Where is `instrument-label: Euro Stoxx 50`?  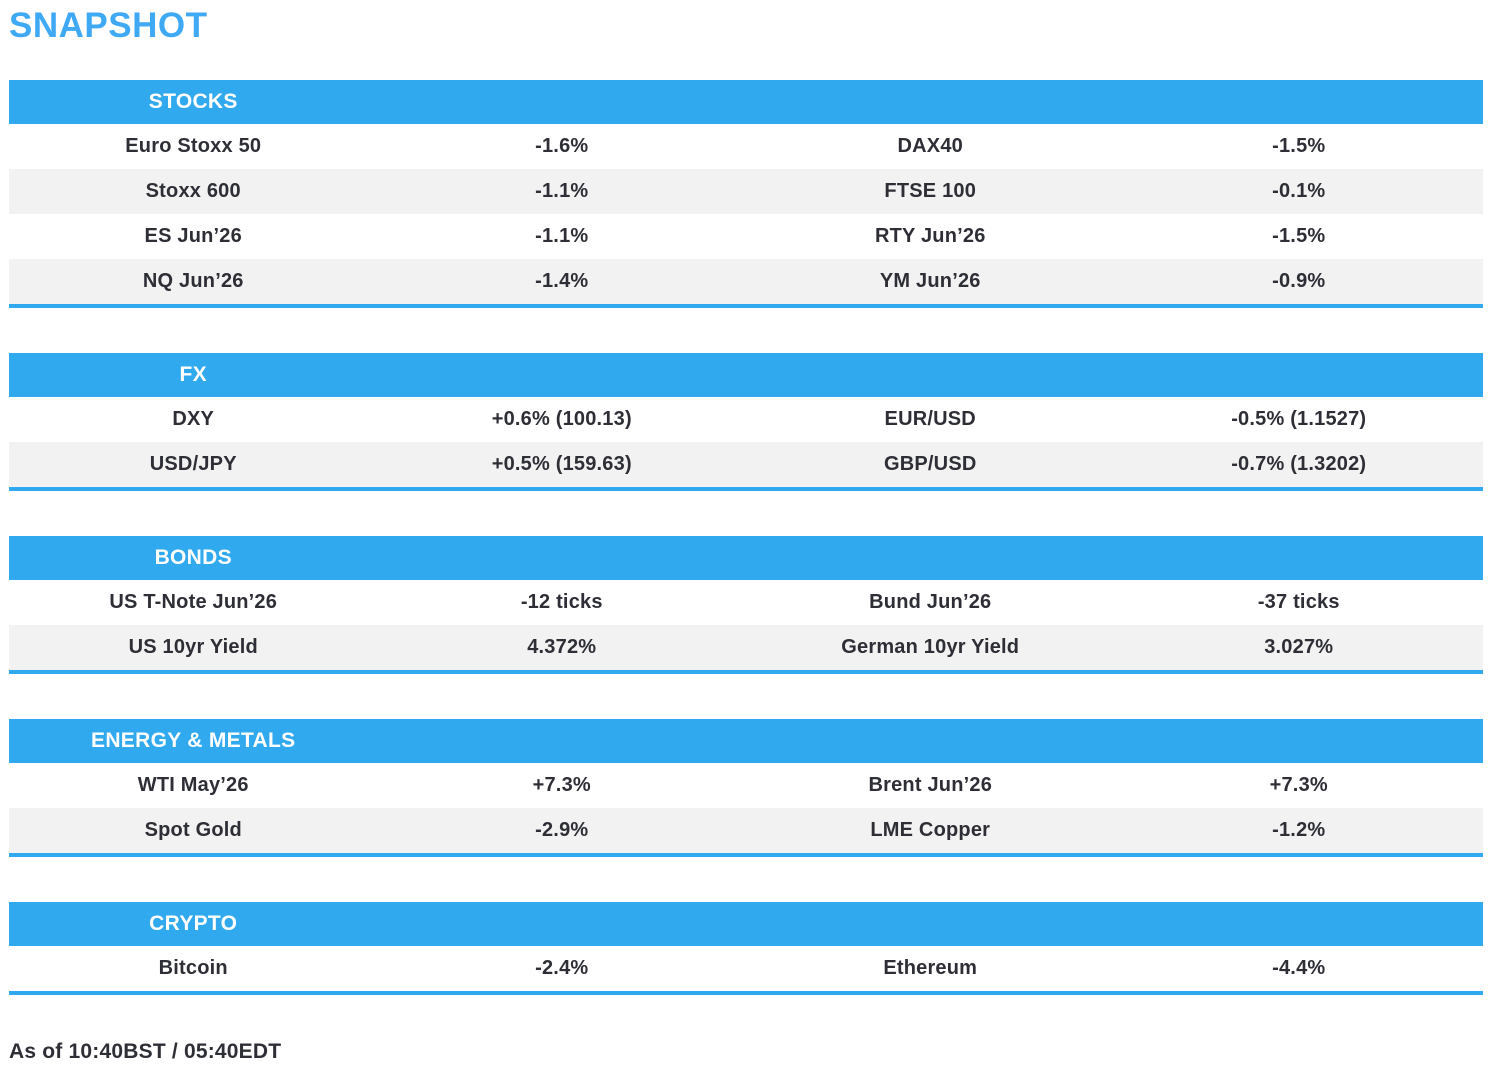 instrument-label: Euro Stoxx 50 is located at coordinates (193, 146).